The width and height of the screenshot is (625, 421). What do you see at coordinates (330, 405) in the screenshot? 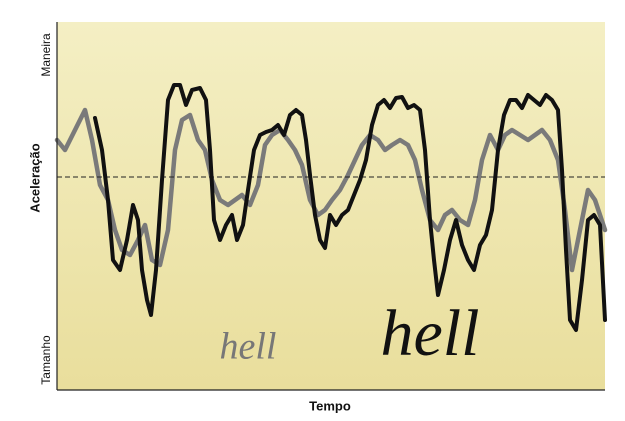
I see `x-axis-label: Tempo` at bounding box center [330, 405].